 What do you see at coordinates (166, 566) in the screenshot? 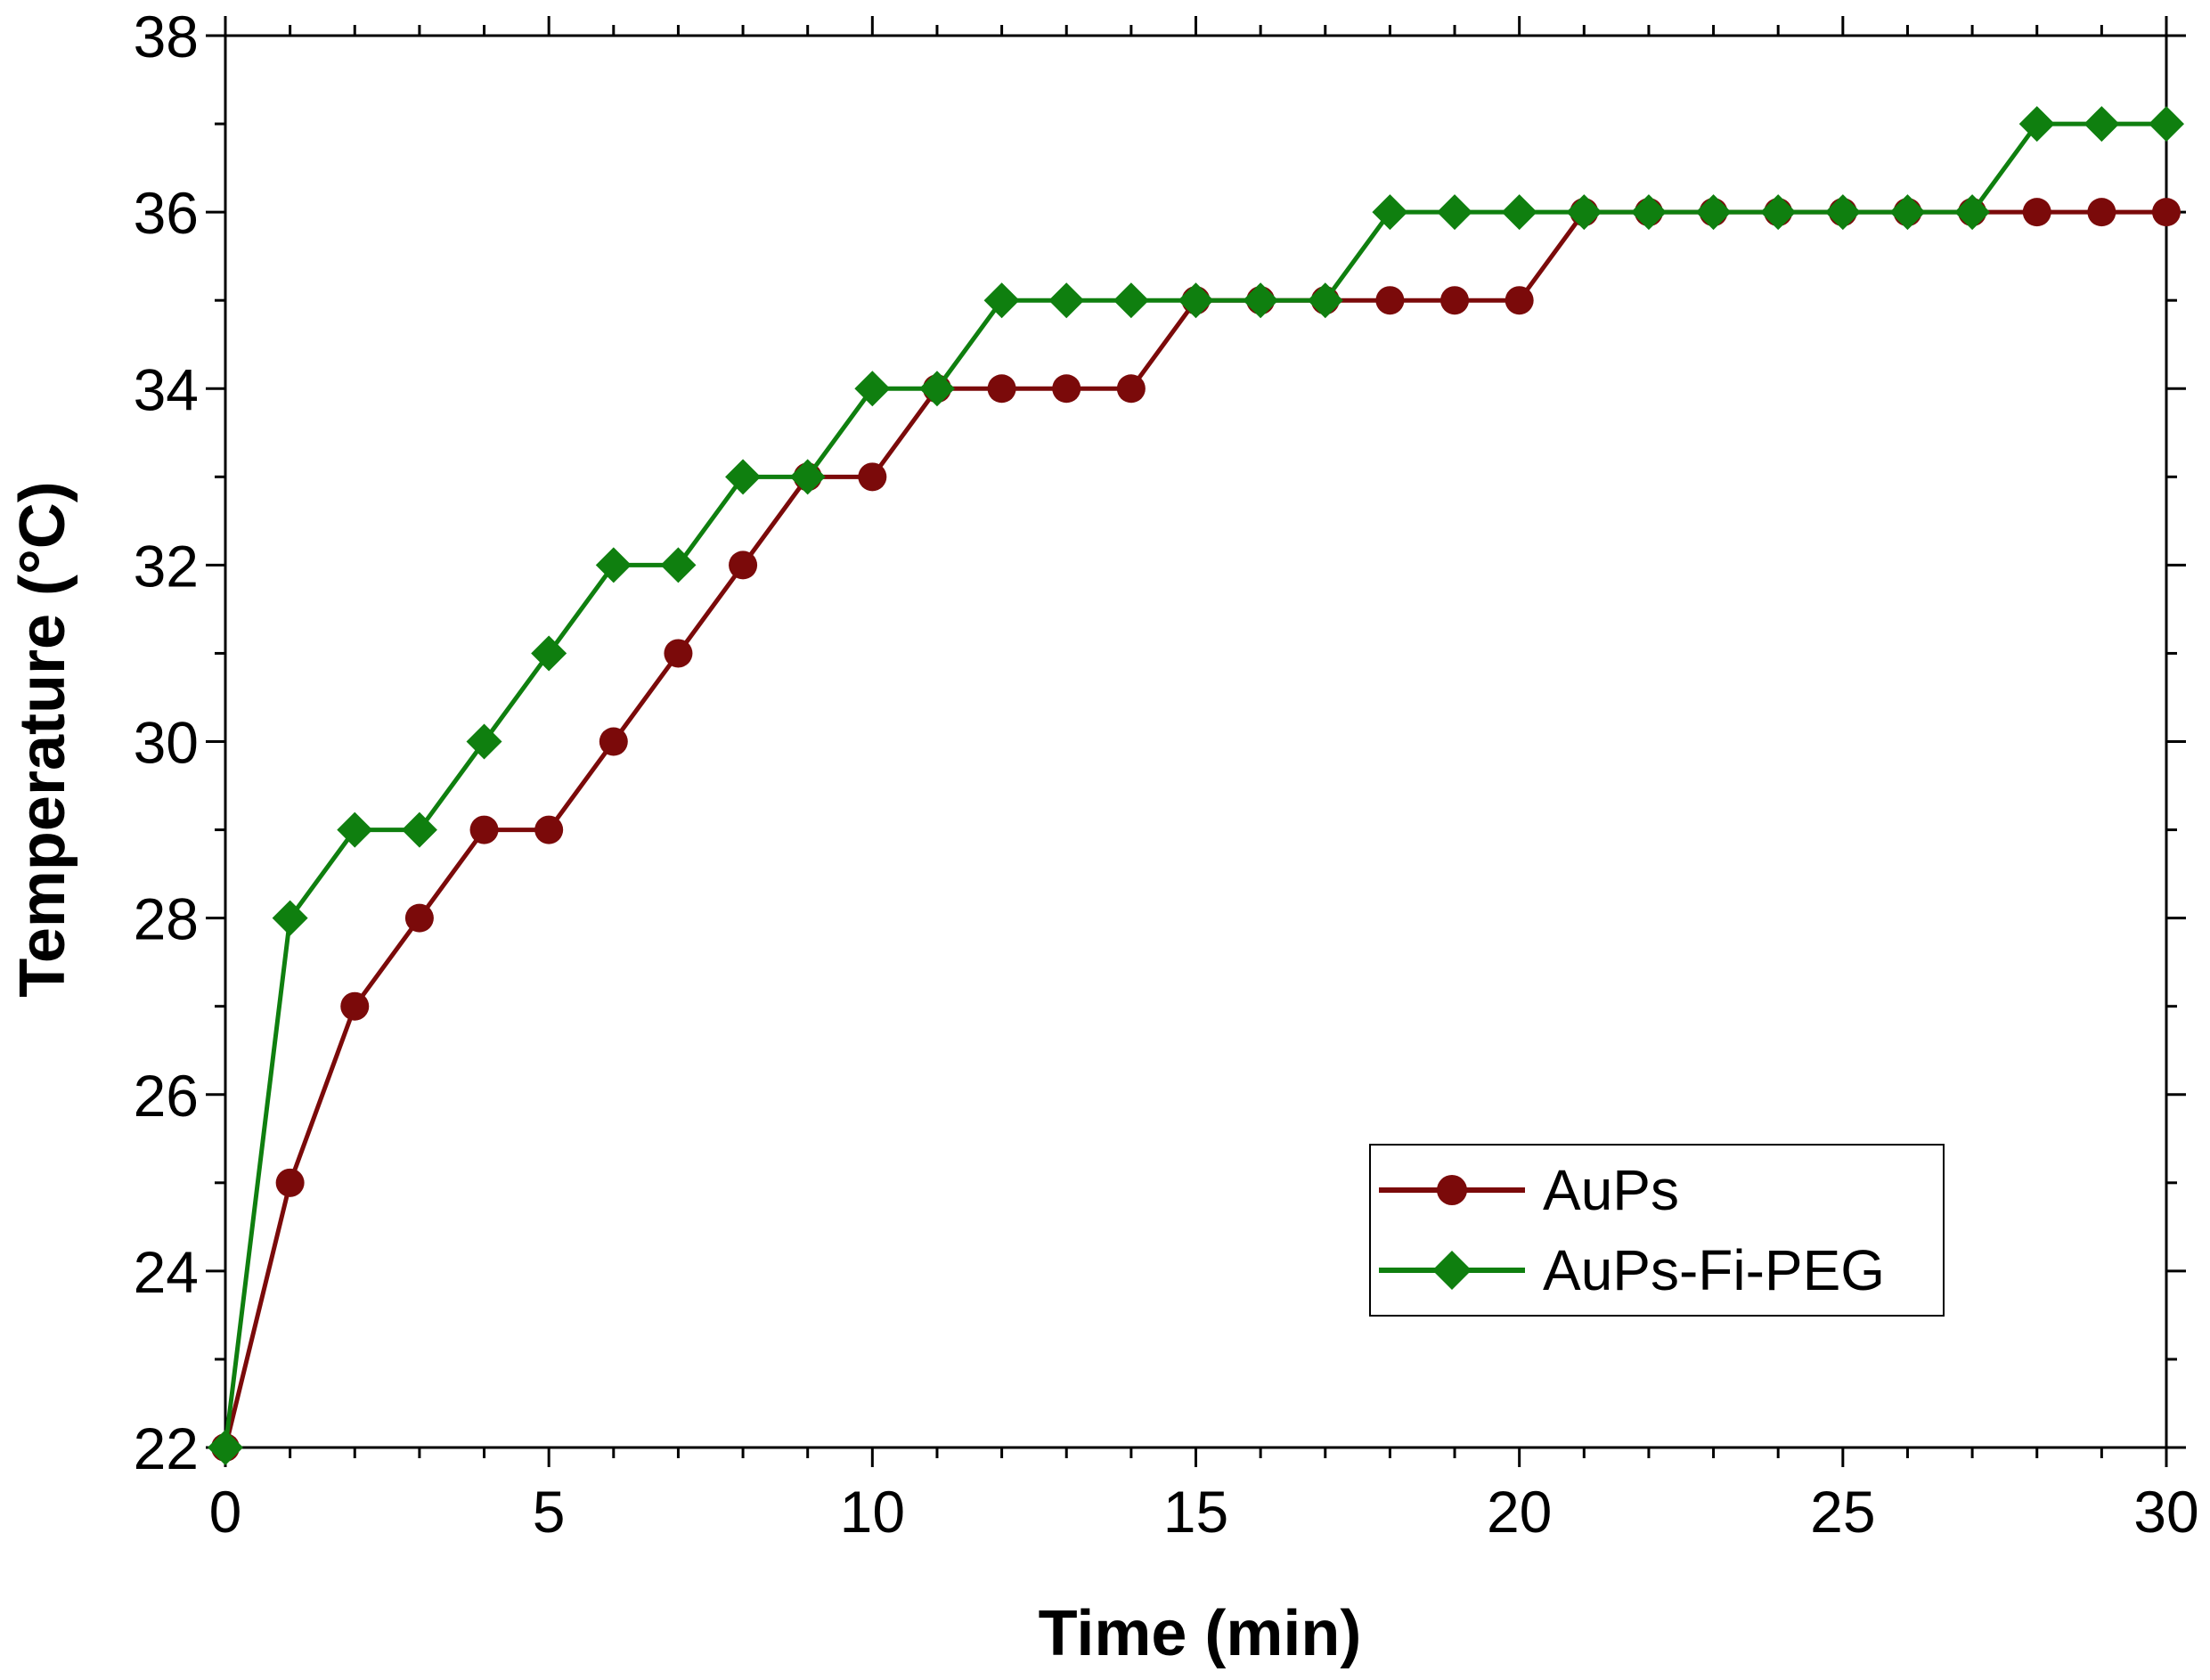
I see `y-tick-label: 32` at bounding box center [166, 566].